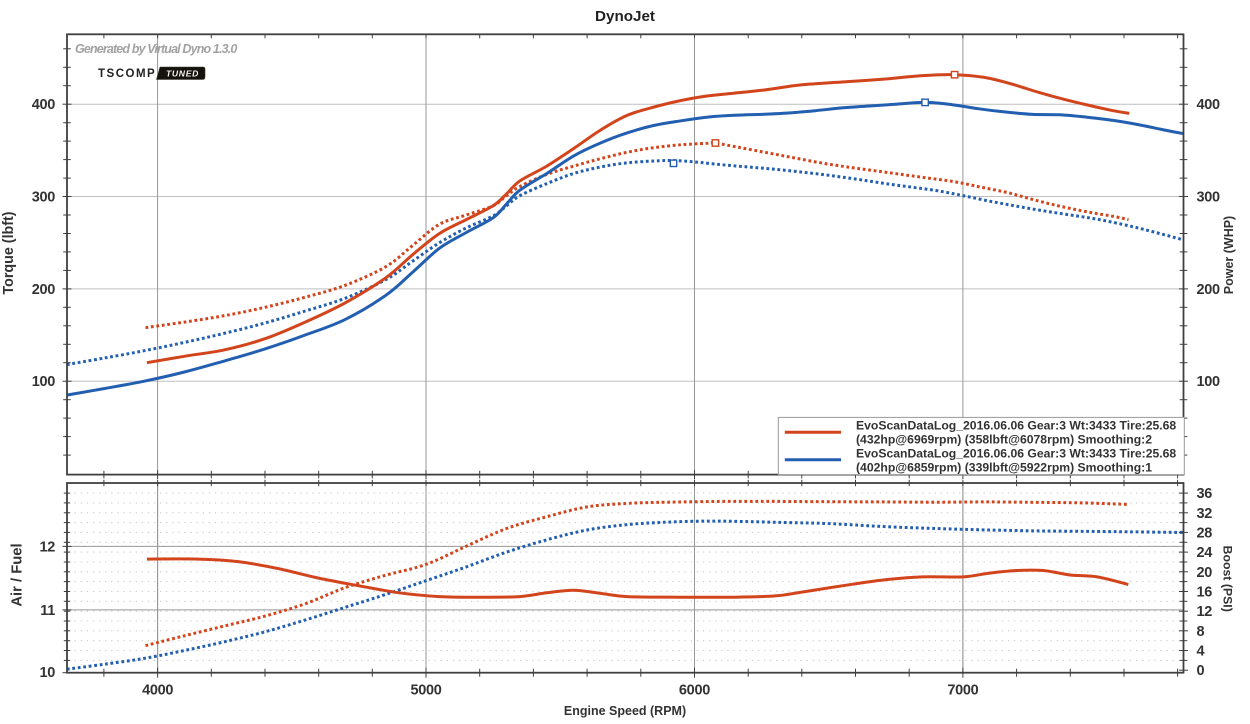 This screenshot has width=1250, height=724. I want to click on svg-text: TSCOMP, so click(127, 74).